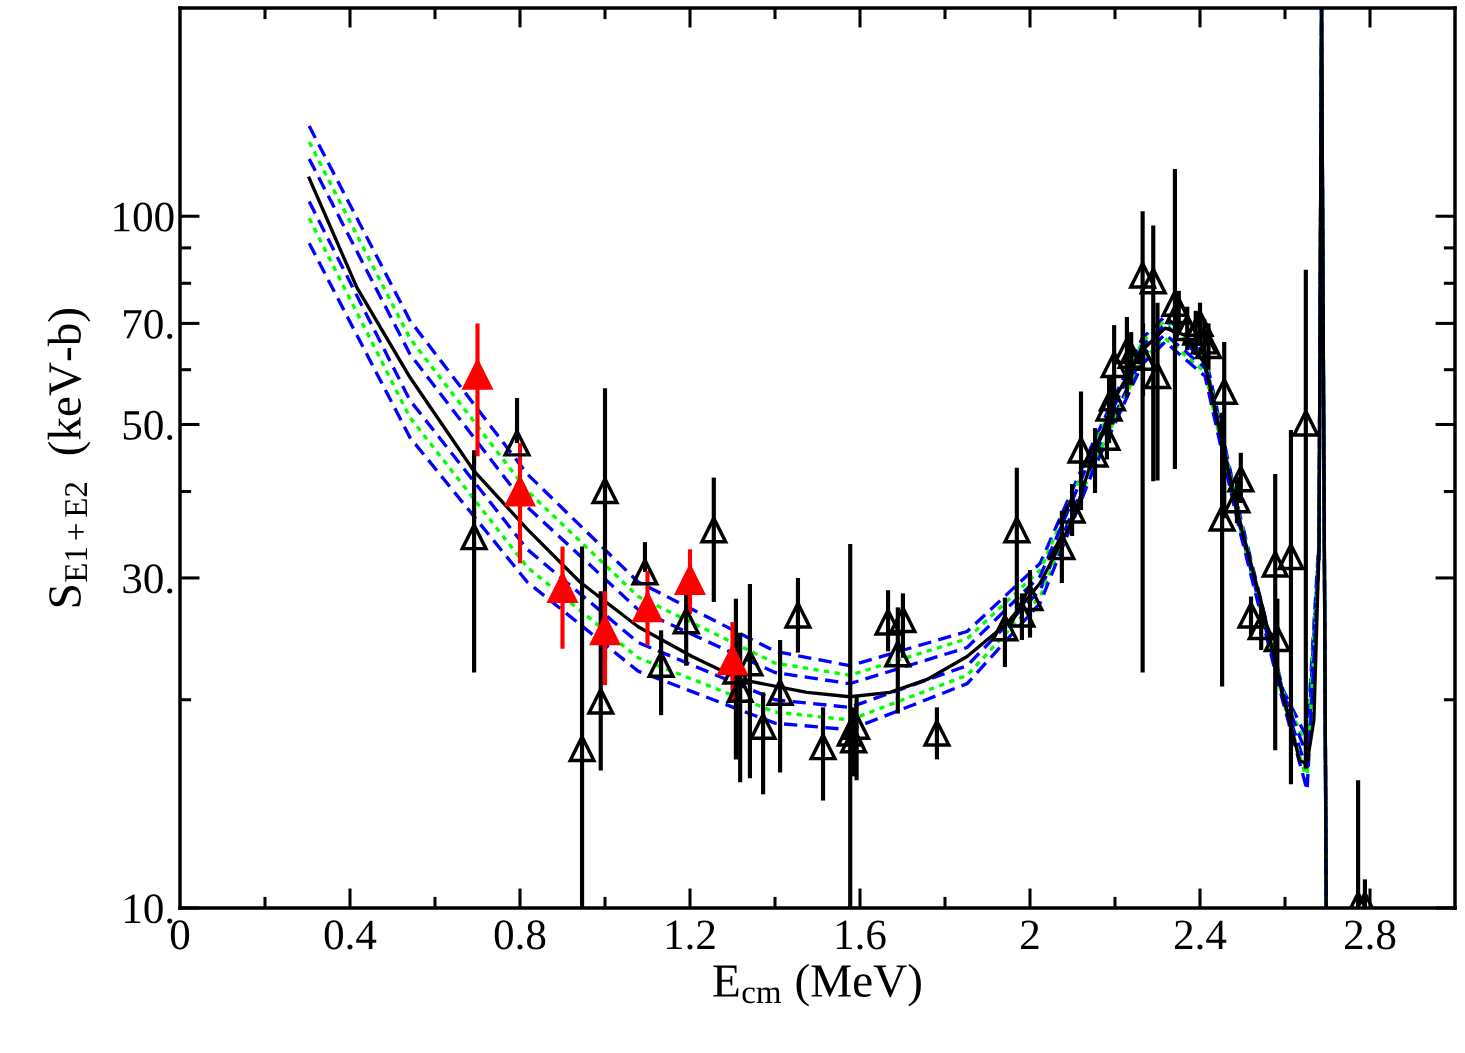  I want to click on x-tick-label: 2, so click(1030, 934).